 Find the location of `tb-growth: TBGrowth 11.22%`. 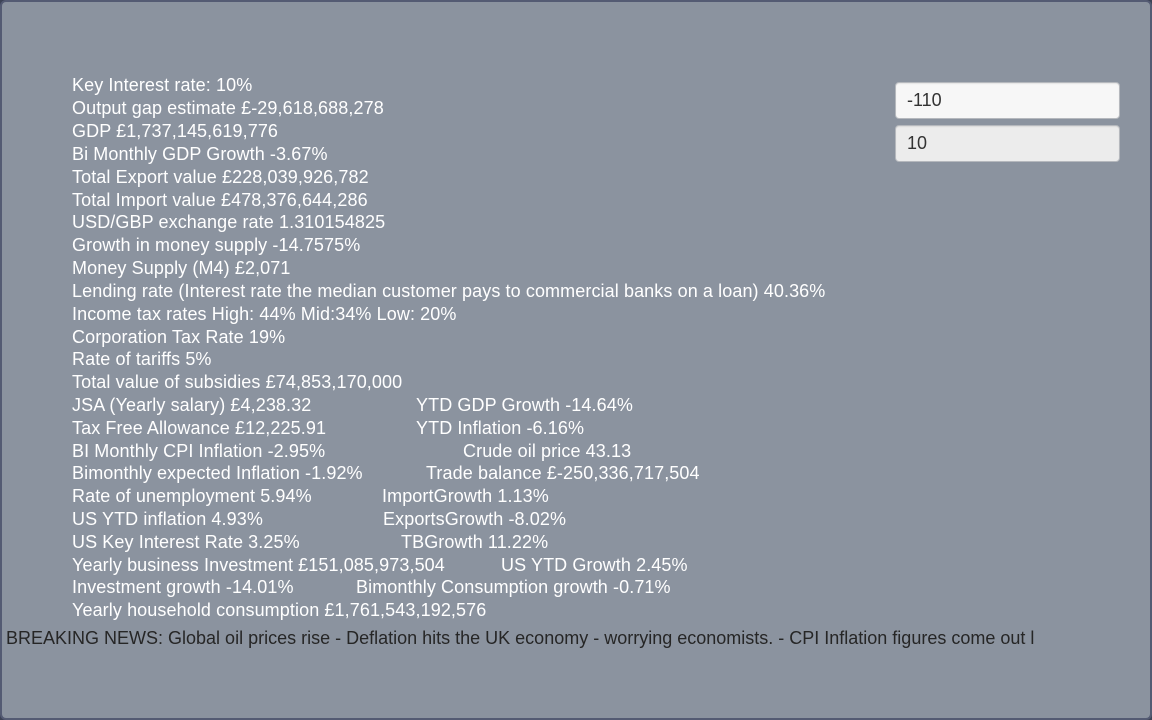

tb-growth: TBGrowth 11.22% is located at coordinates (475, 542).